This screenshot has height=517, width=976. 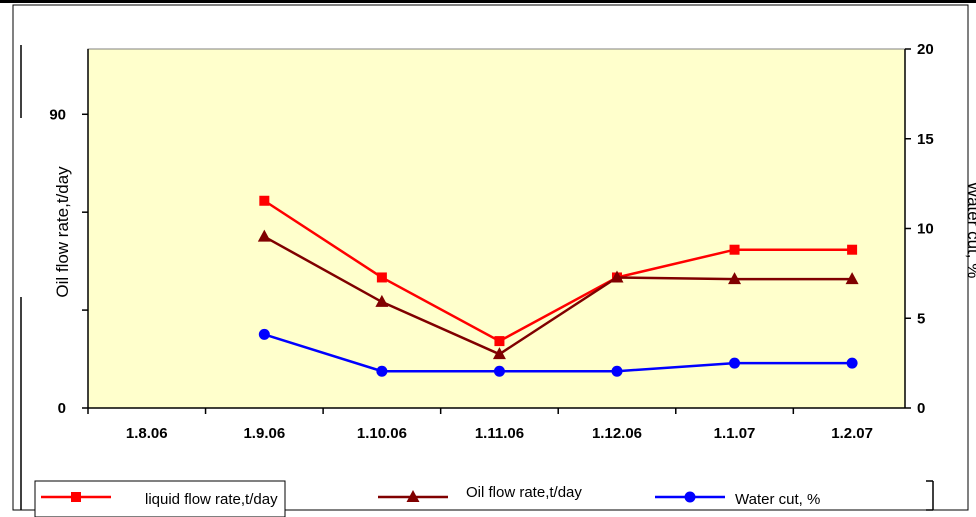 I want to click on legend-label: Oil flow rate,t/day, so click(x=524, y=492).